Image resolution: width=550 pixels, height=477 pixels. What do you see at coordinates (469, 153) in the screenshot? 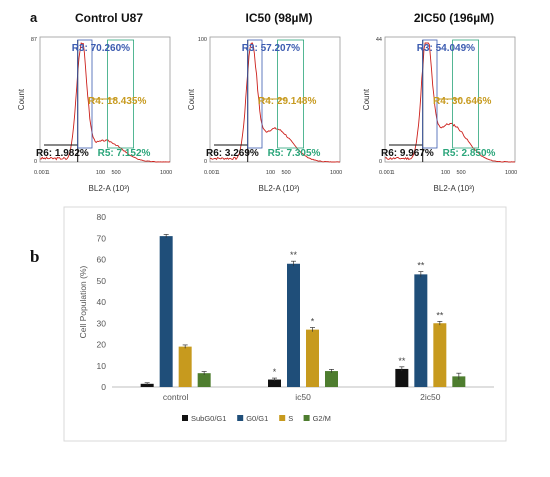
I see `gate-r5-label: R5: 2.850%` at bounding box center [469, 153].